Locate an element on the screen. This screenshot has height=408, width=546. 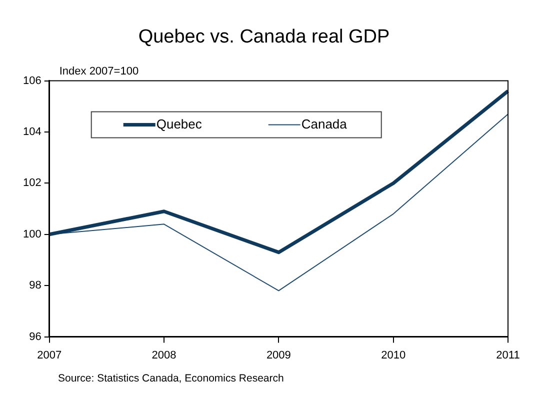
x-tick-label: 2010 is located at coordinates (393, 355).